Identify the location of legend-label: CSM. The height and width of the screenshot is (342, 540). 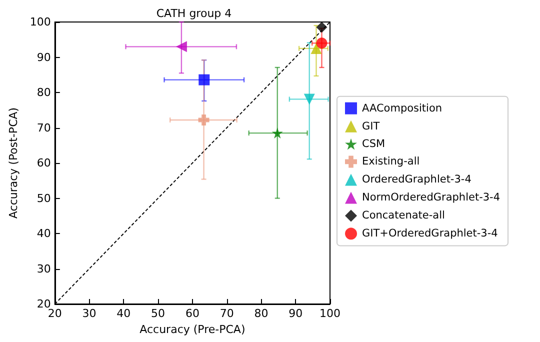
(374, 144).